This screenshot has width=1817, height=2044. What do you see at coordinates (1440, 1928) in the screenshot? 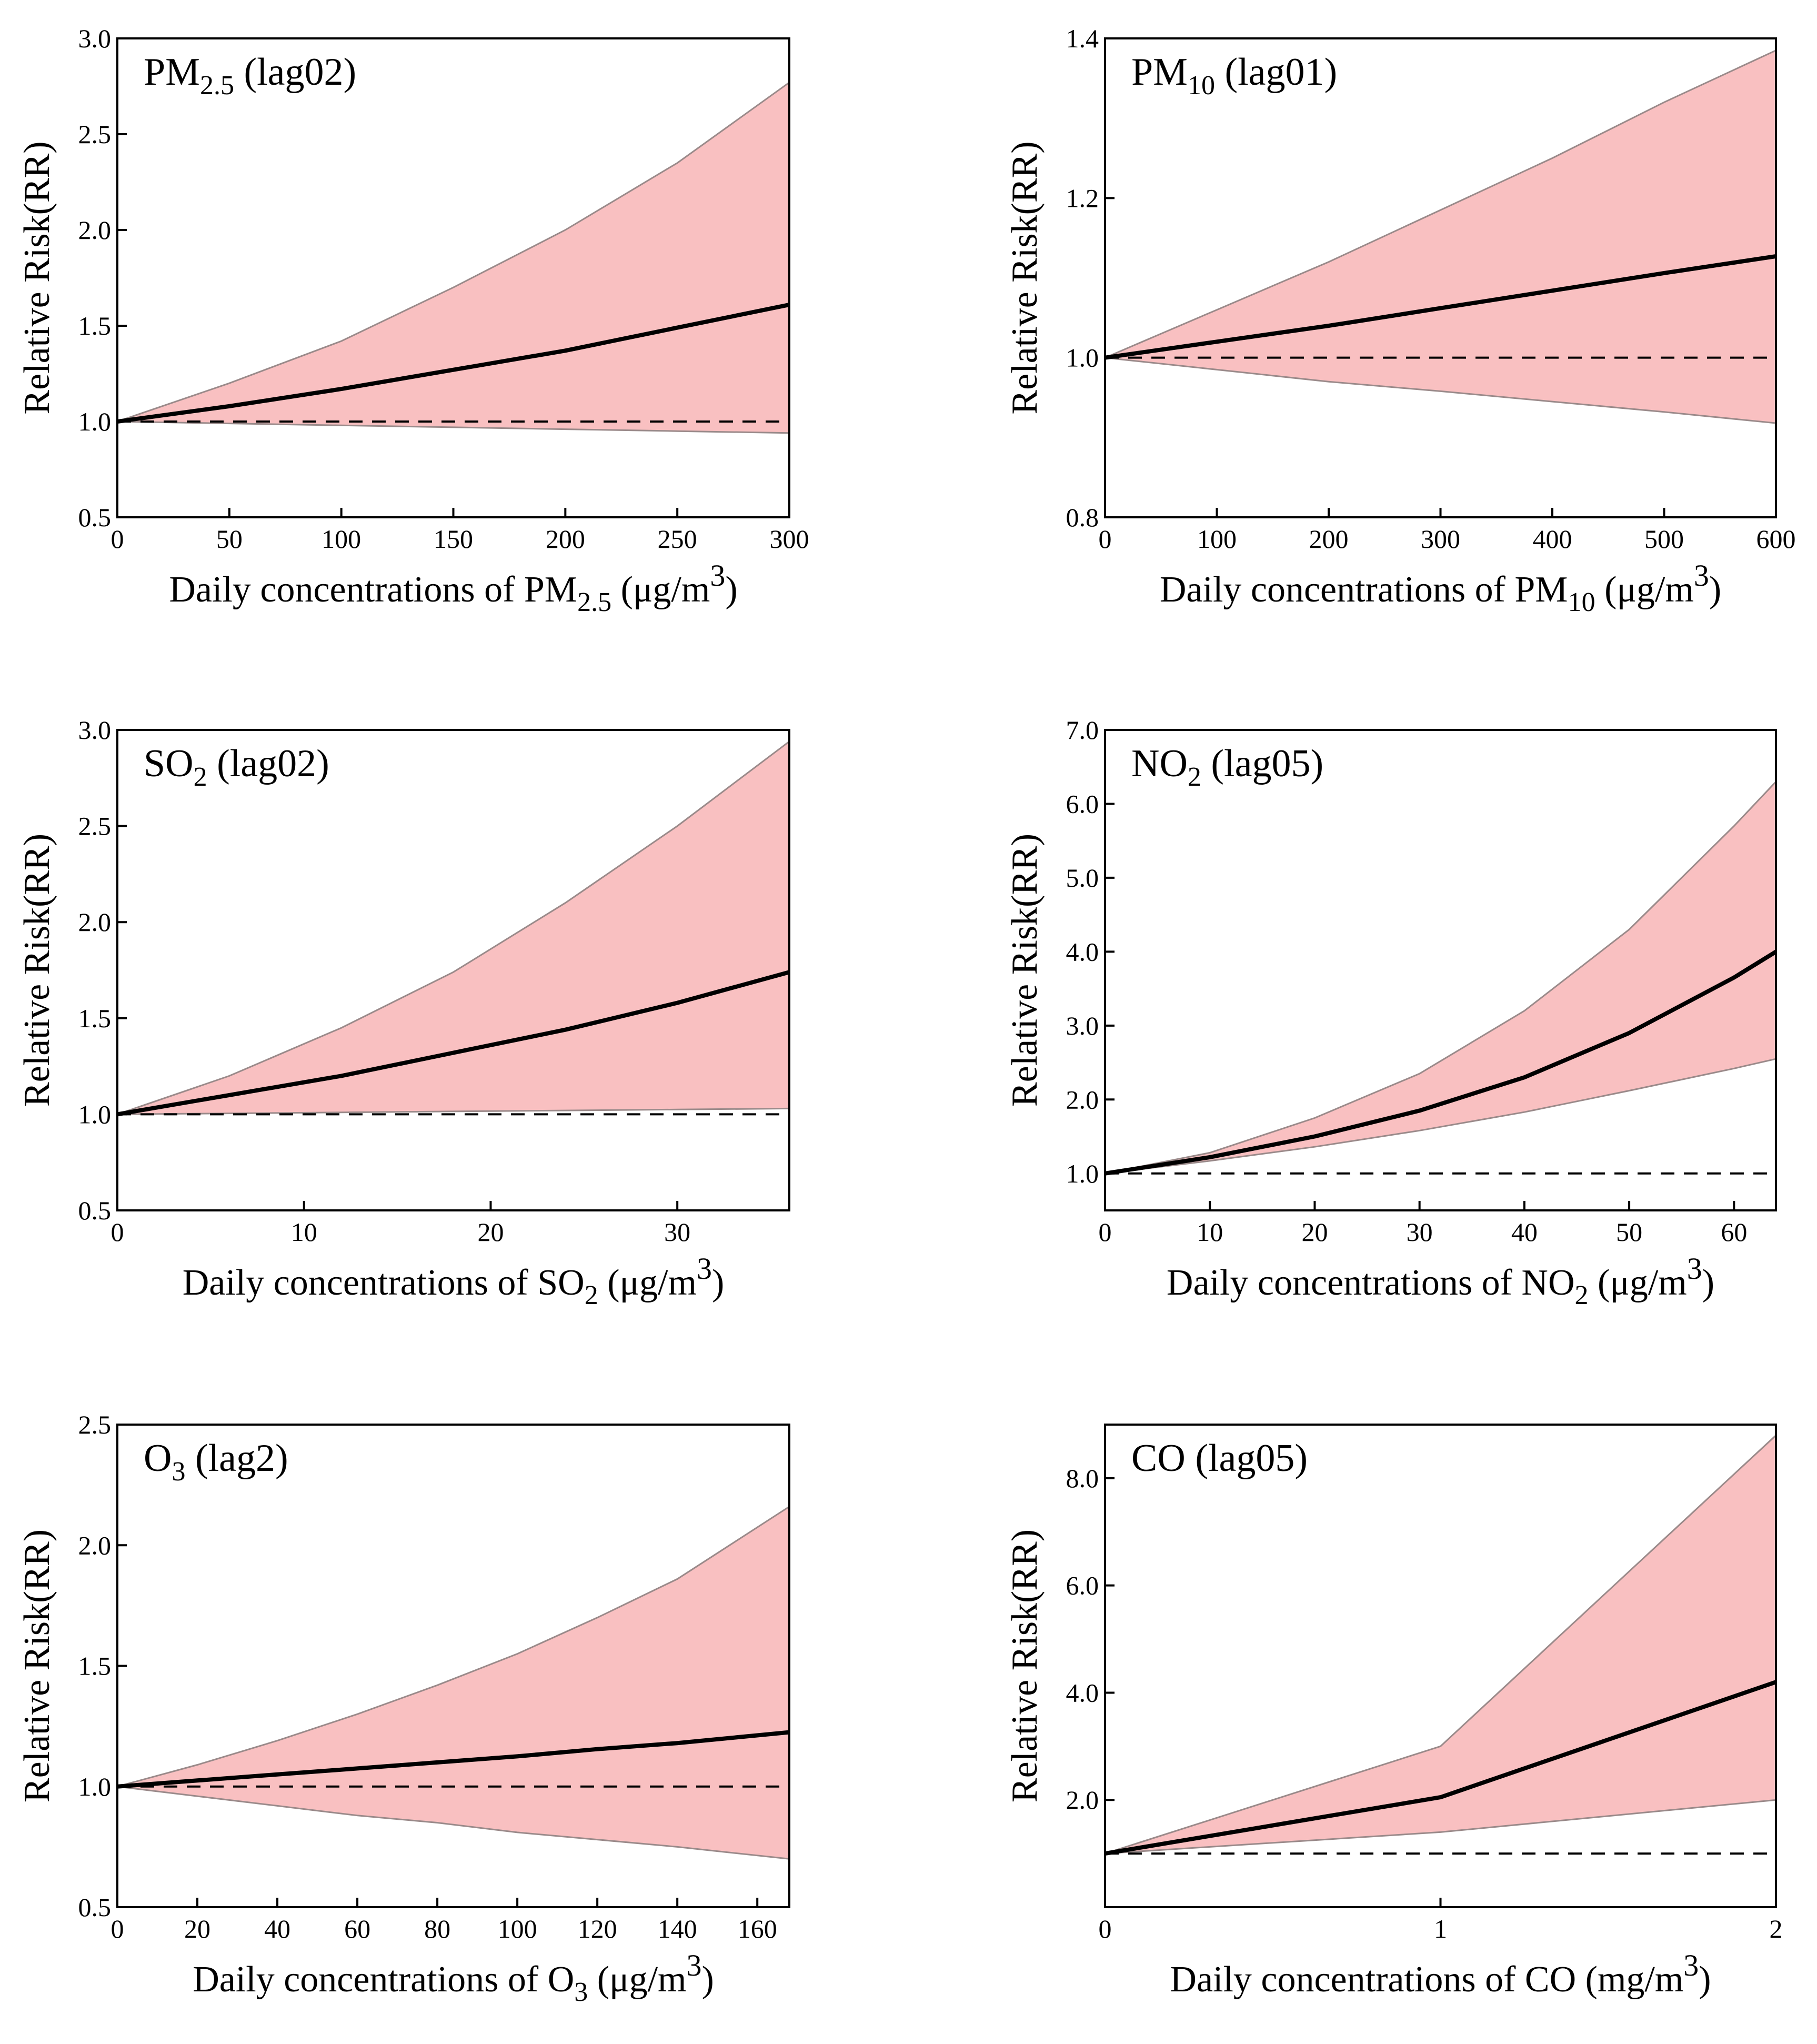
I see `x-tick-label: 1` at bounding box center [1440, 1928].